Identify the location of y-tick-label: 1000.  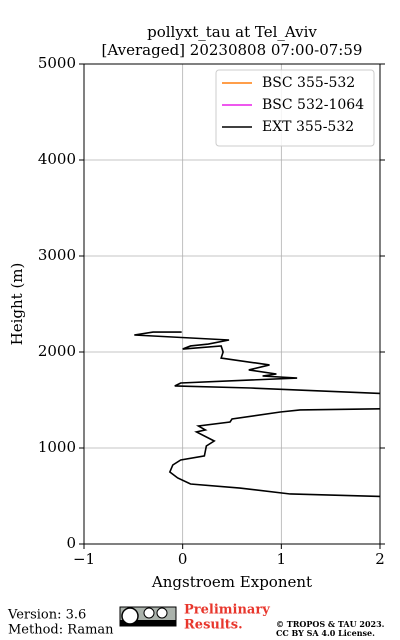
(57, 447).